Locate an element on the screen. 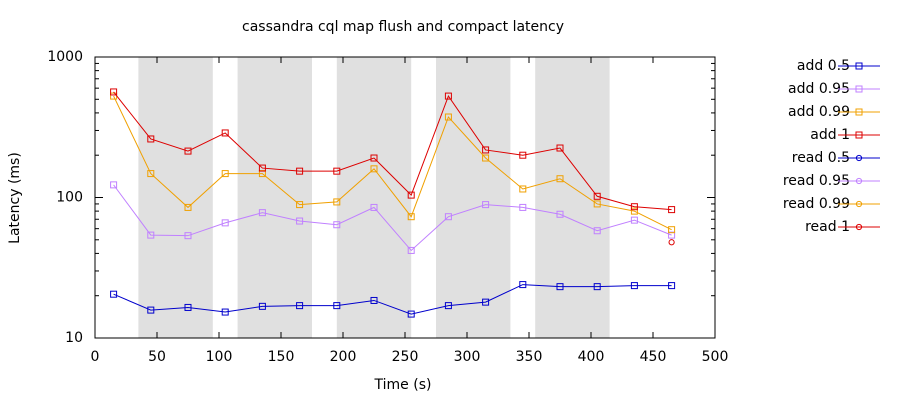 This screenshot has width=900, height=400. x-tick-label: 400 is located at coordinates (591, 357).